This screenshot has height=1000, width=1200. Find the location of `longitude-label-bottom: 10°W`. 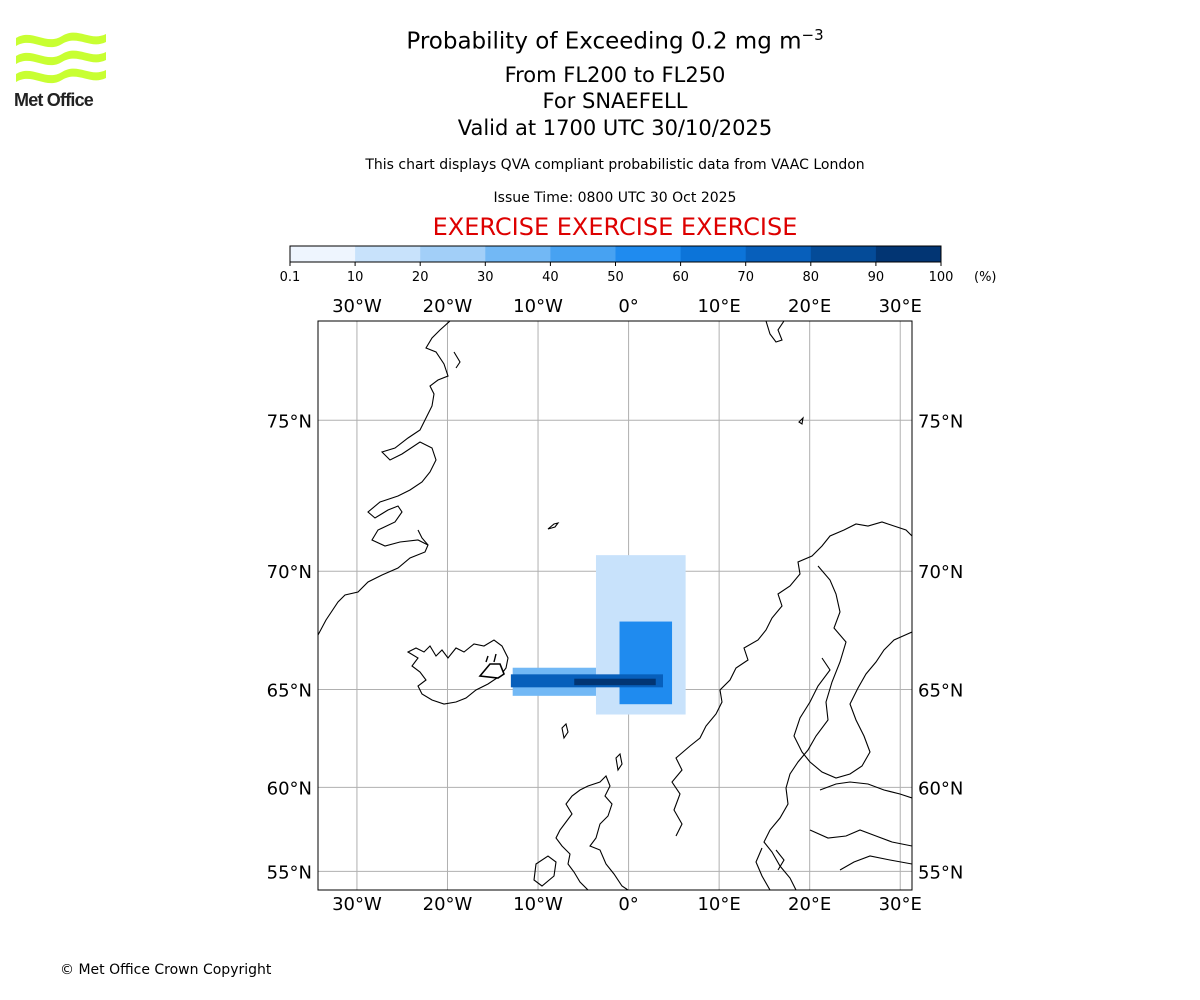

longitude-label-bottom: 10°W is located at coordinates (538, 904).